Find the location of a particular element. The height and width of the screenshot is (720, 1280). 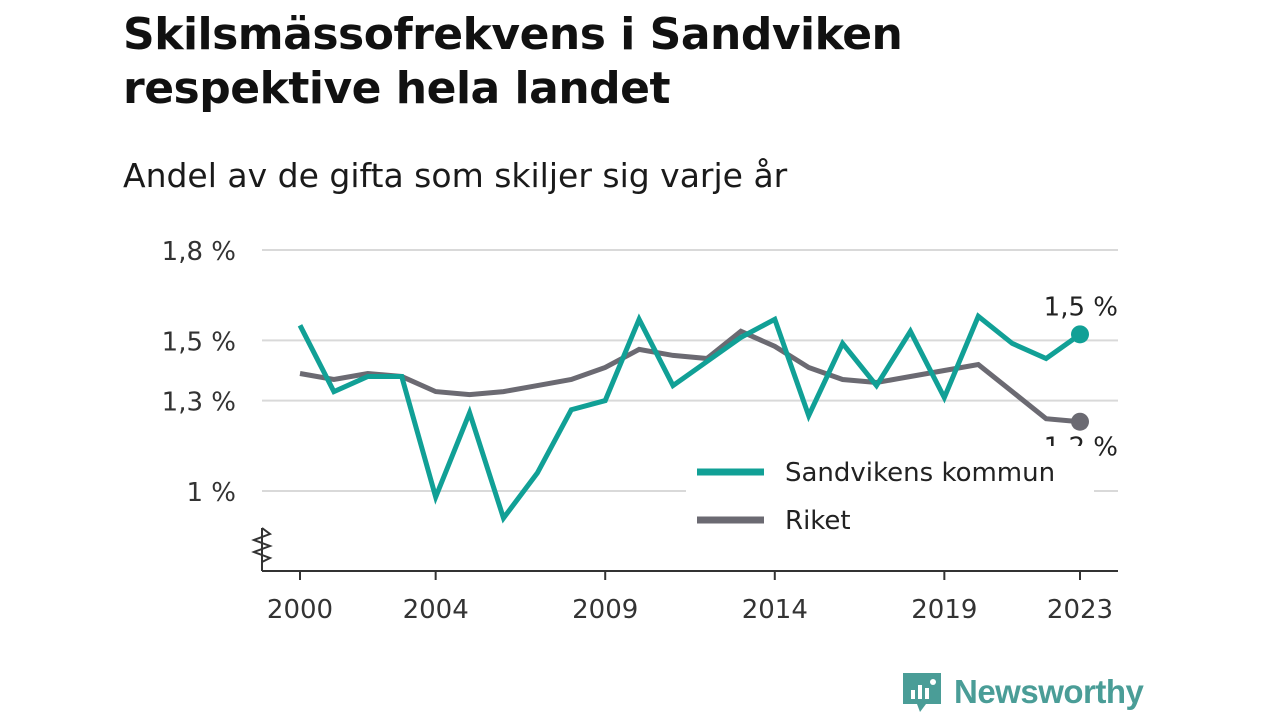

chart-title-line-2: respektive hela landet is located at coordinates (397, 88).